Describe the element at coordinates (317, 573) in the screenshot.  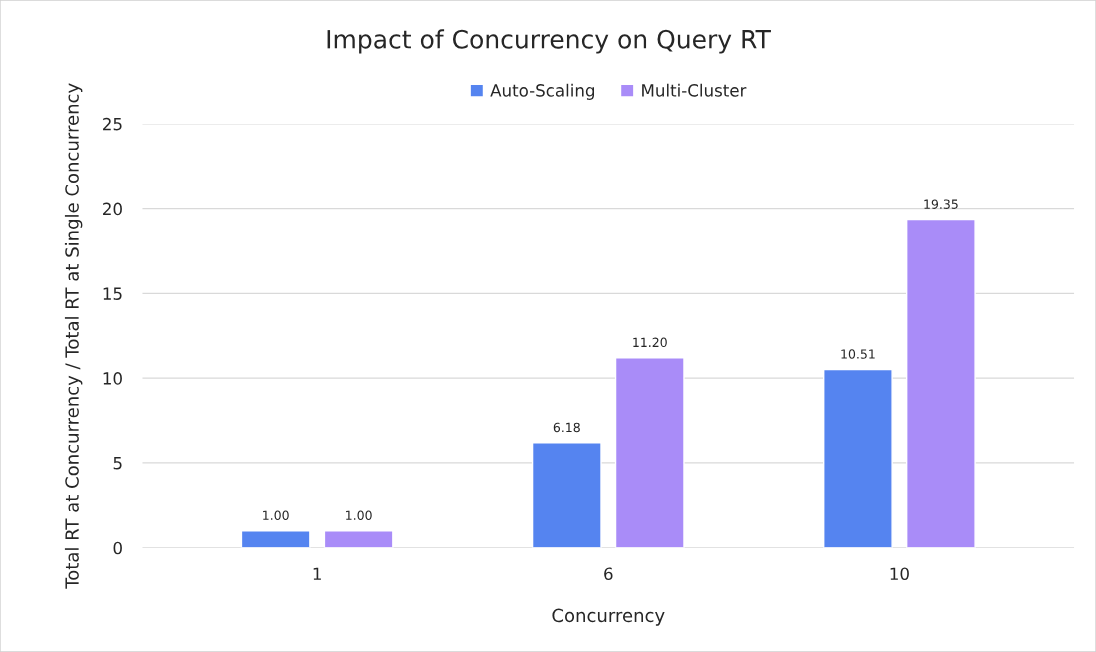
I see `x-tick-label: 1` at that location.